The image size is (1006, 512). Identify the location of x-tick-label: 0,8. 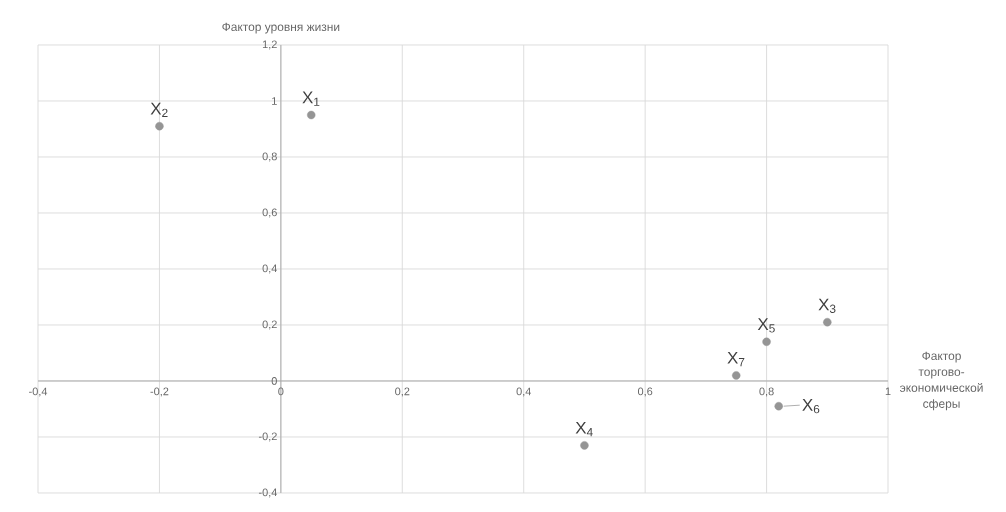
(766, 392).